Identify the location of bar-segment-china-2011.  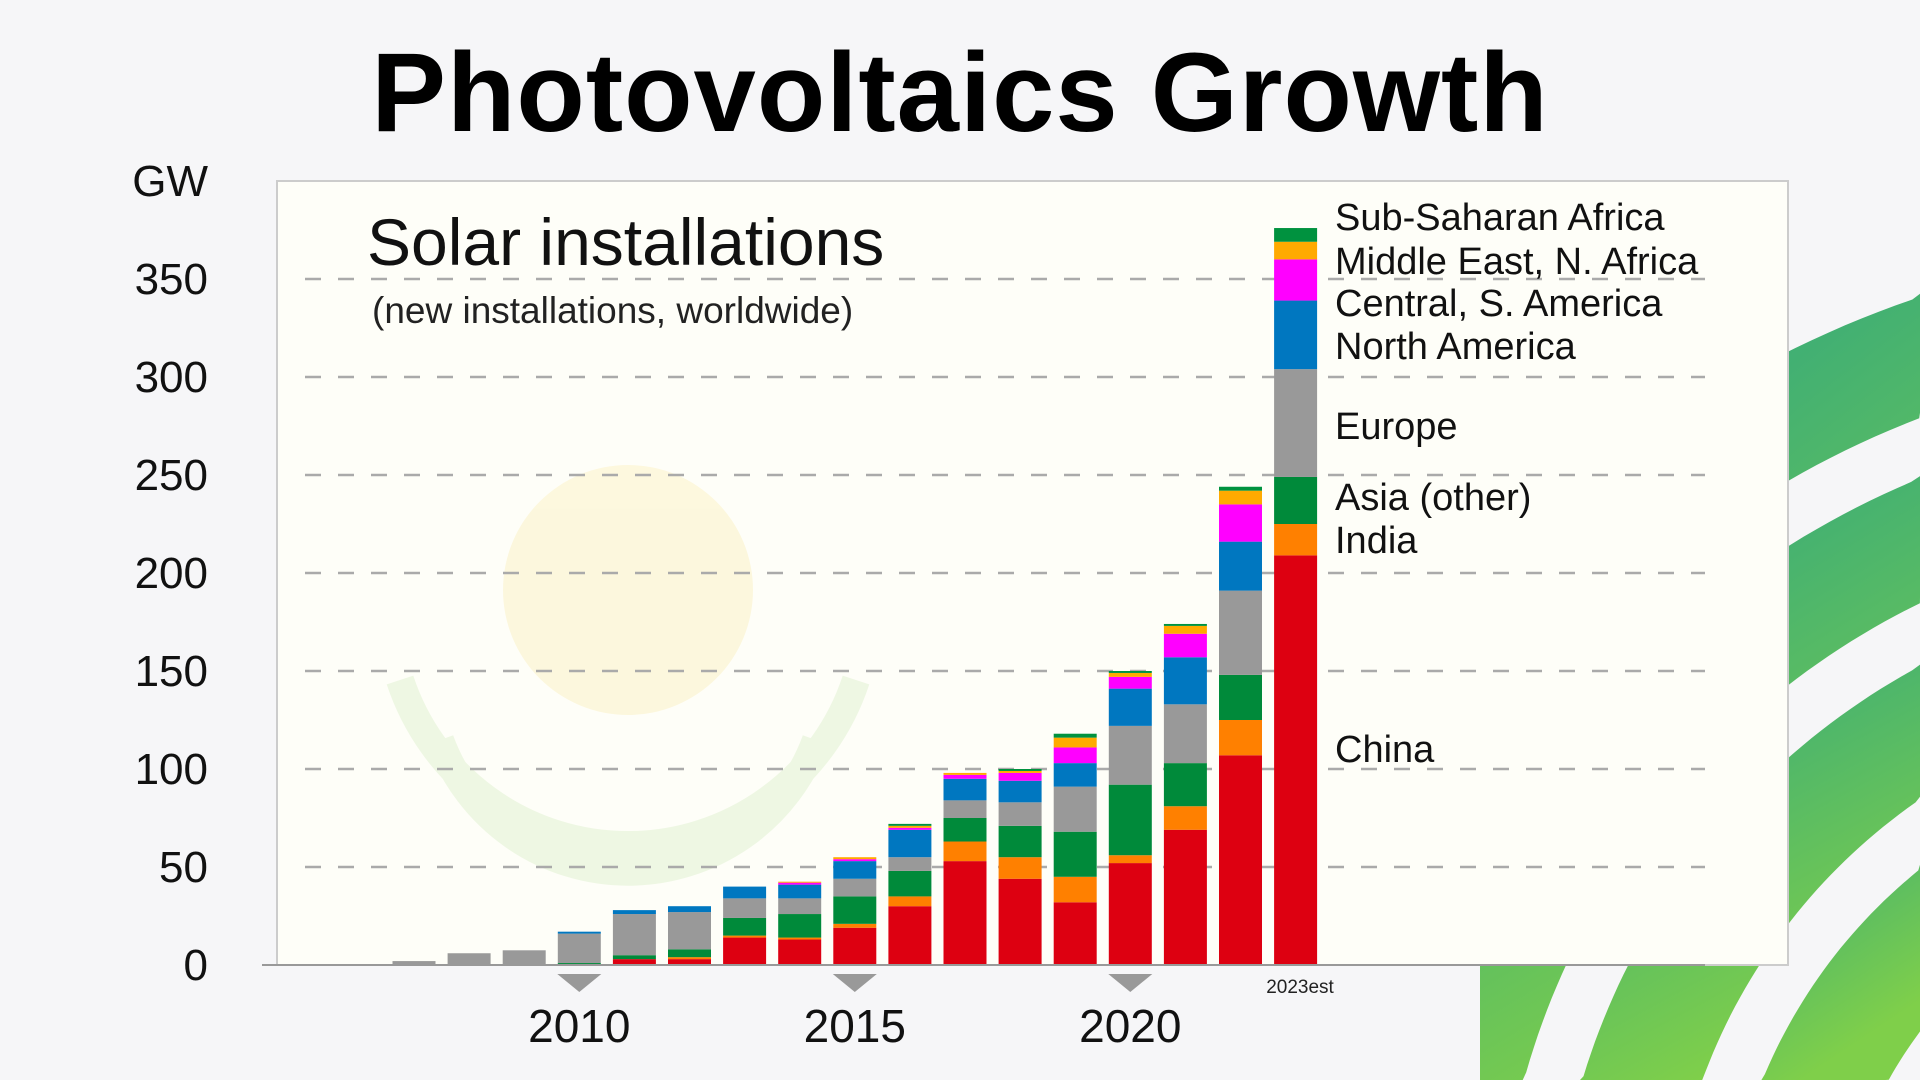
(634, 962).